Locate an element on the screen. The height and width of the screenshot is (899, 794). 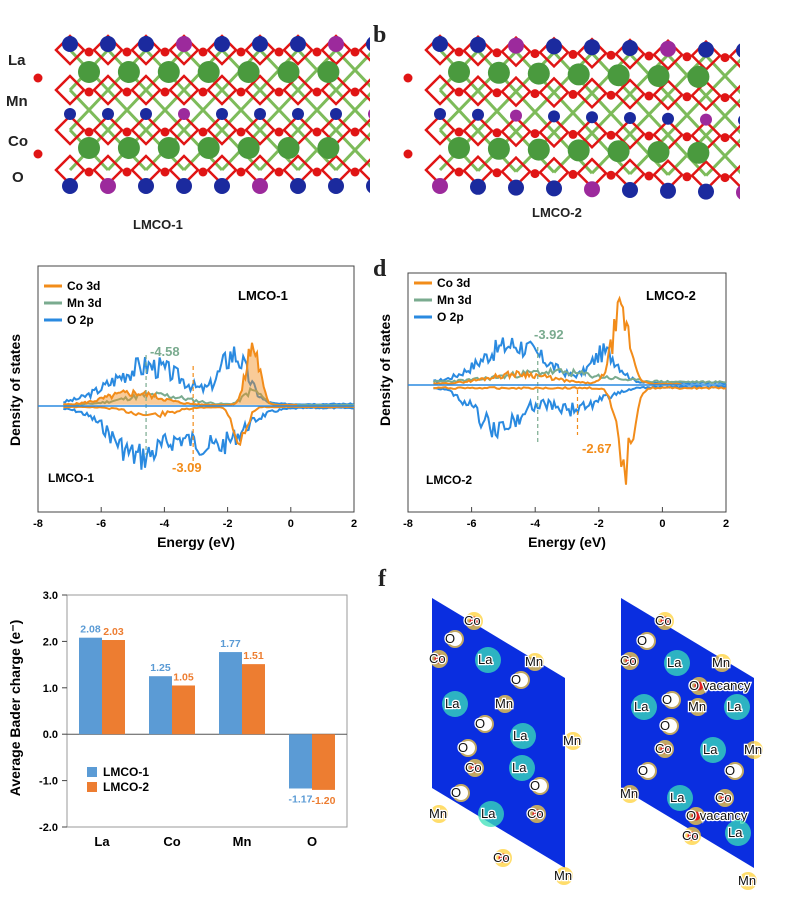
element-label-co: Co is located at coordinates (18, 141).